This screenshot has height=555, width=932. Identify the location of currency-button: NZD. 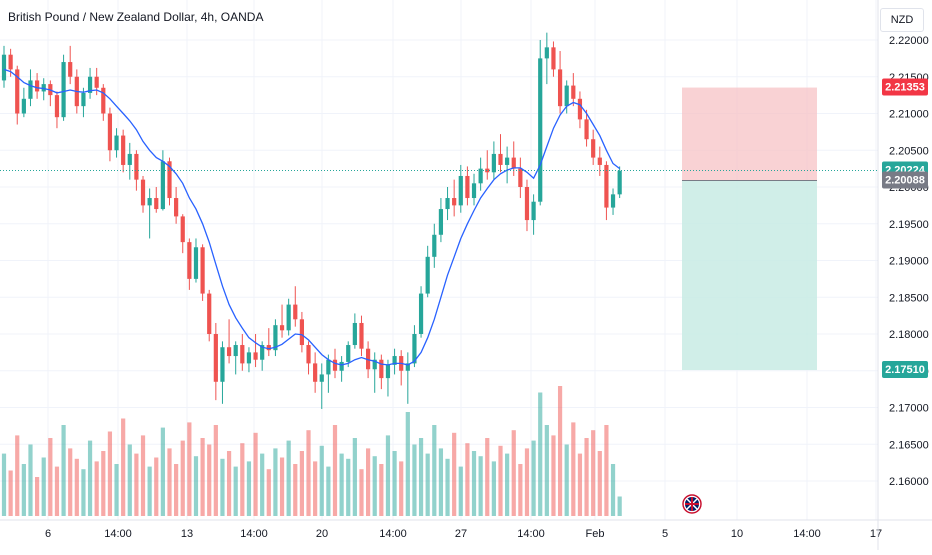
(902, 20).